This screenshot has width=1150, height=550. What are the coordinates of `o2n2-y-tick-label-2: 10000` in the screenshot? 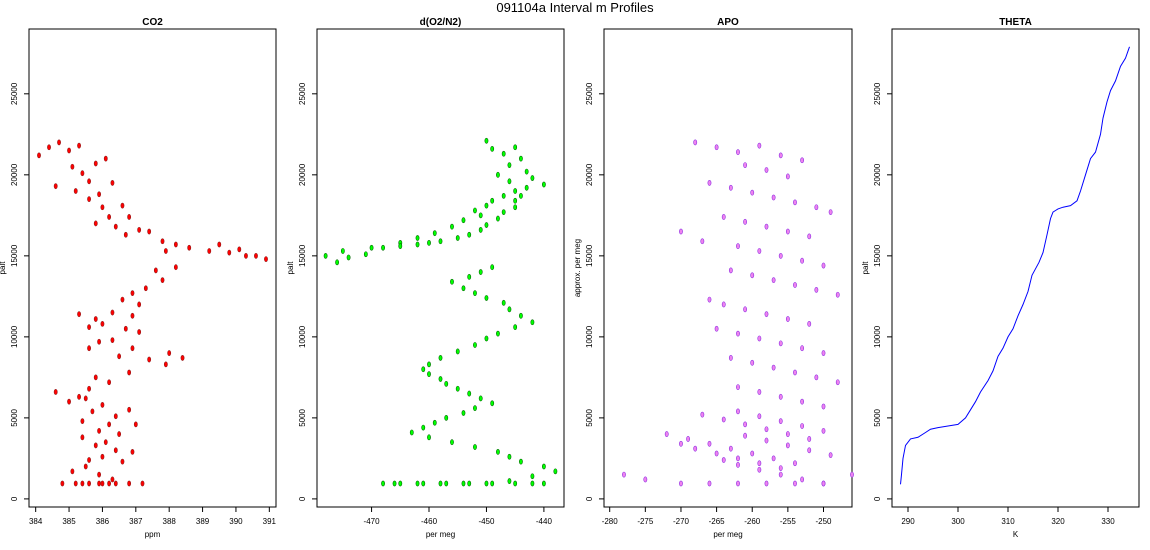 It's located at (302, 336).